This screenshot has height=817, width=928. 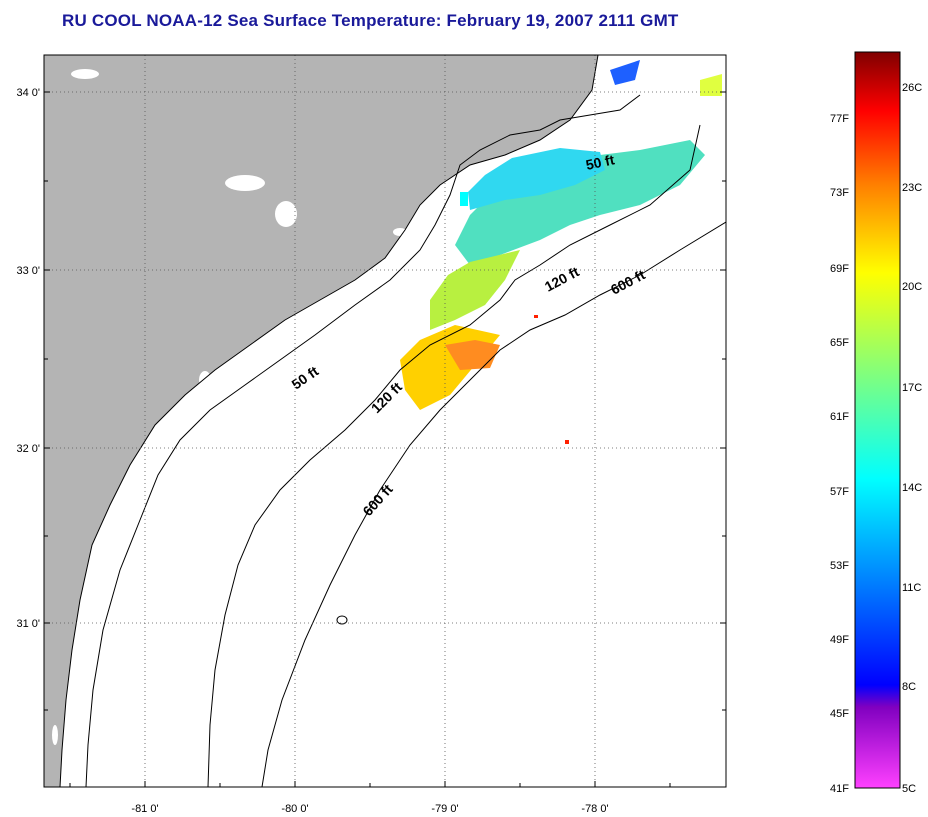 What do you see at coordinates (444, 809) in the screenshot?
I see `lon-tick-label: -79 0'` at bounding box center [444, 809].